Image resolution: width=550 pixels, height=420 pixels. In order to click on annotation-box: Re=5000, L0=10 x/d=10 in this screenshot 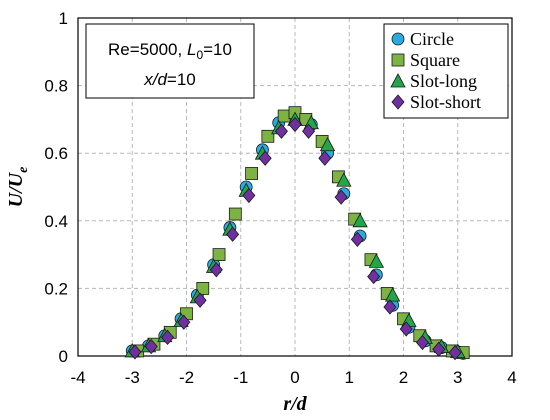, I will do `click(170, 61)`.